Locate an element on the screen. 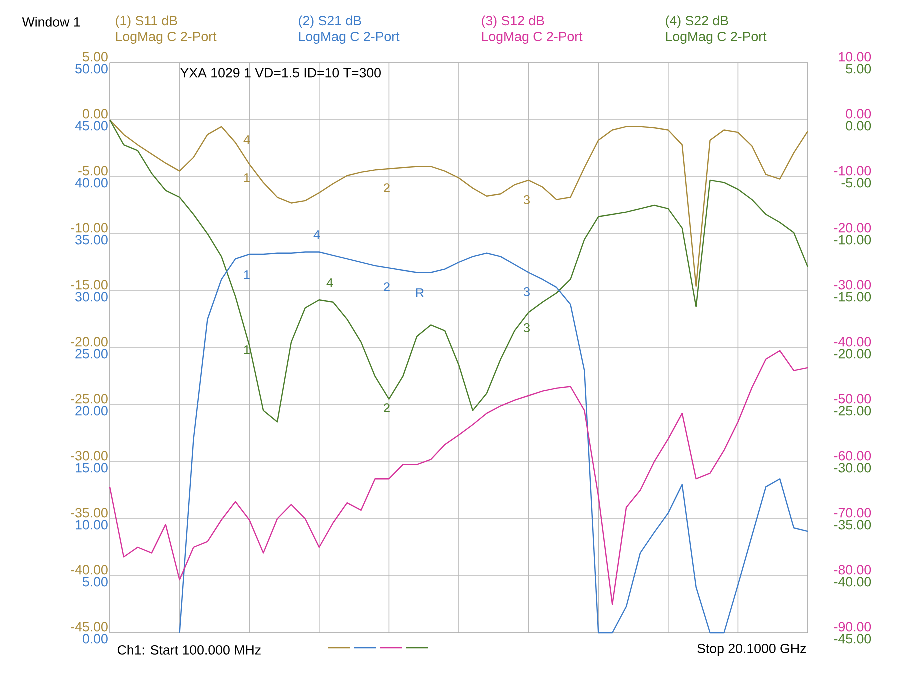 Image resolution: width=901 pixels, height=676 pixels. y-tick-label: -5.00 is located at coordinates (93, 171).